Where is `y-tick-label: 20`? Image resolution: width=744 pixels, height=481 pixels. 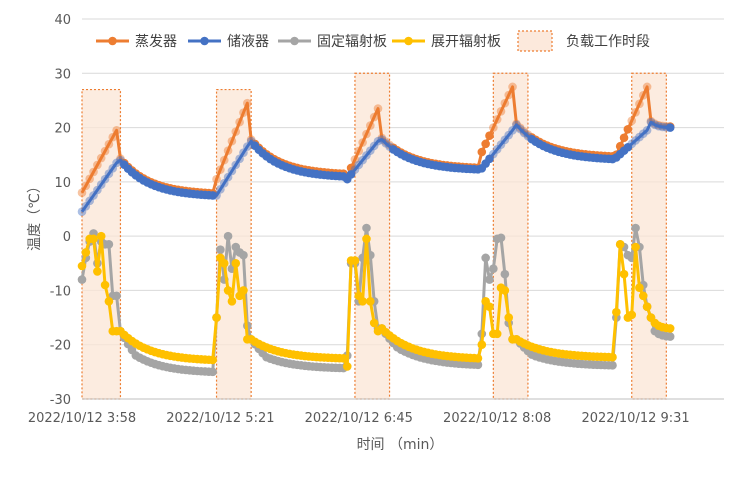
y-tick-label: 20 is located at coordinates (62, 129).